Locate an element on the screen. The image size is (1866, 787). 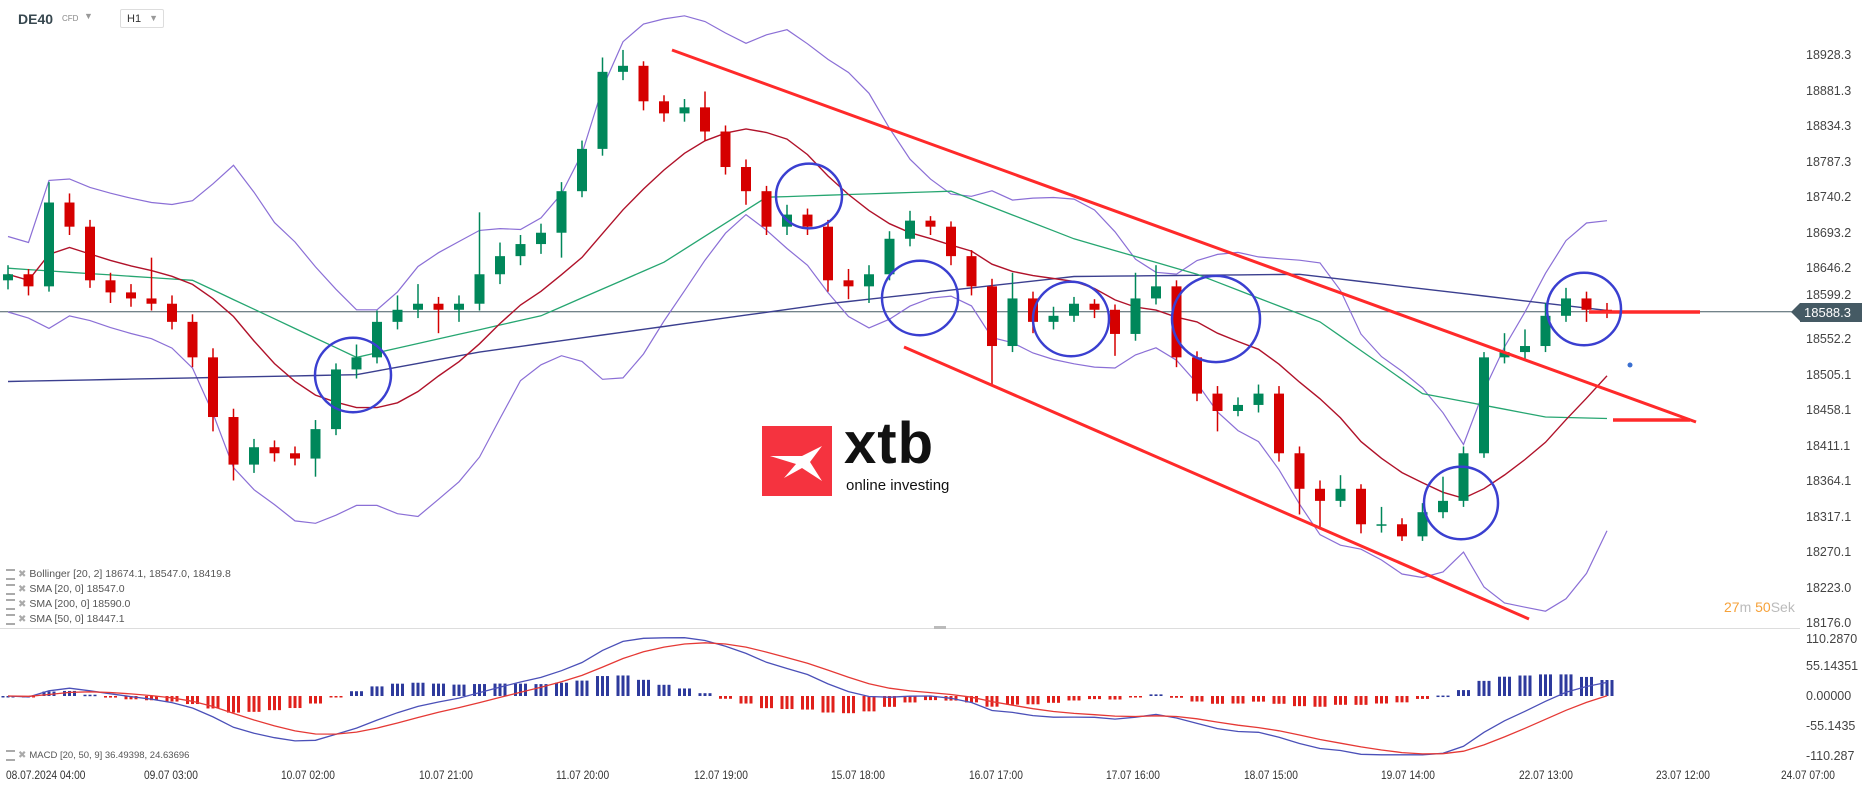
pane-separator is located at coordinates (900, 628).